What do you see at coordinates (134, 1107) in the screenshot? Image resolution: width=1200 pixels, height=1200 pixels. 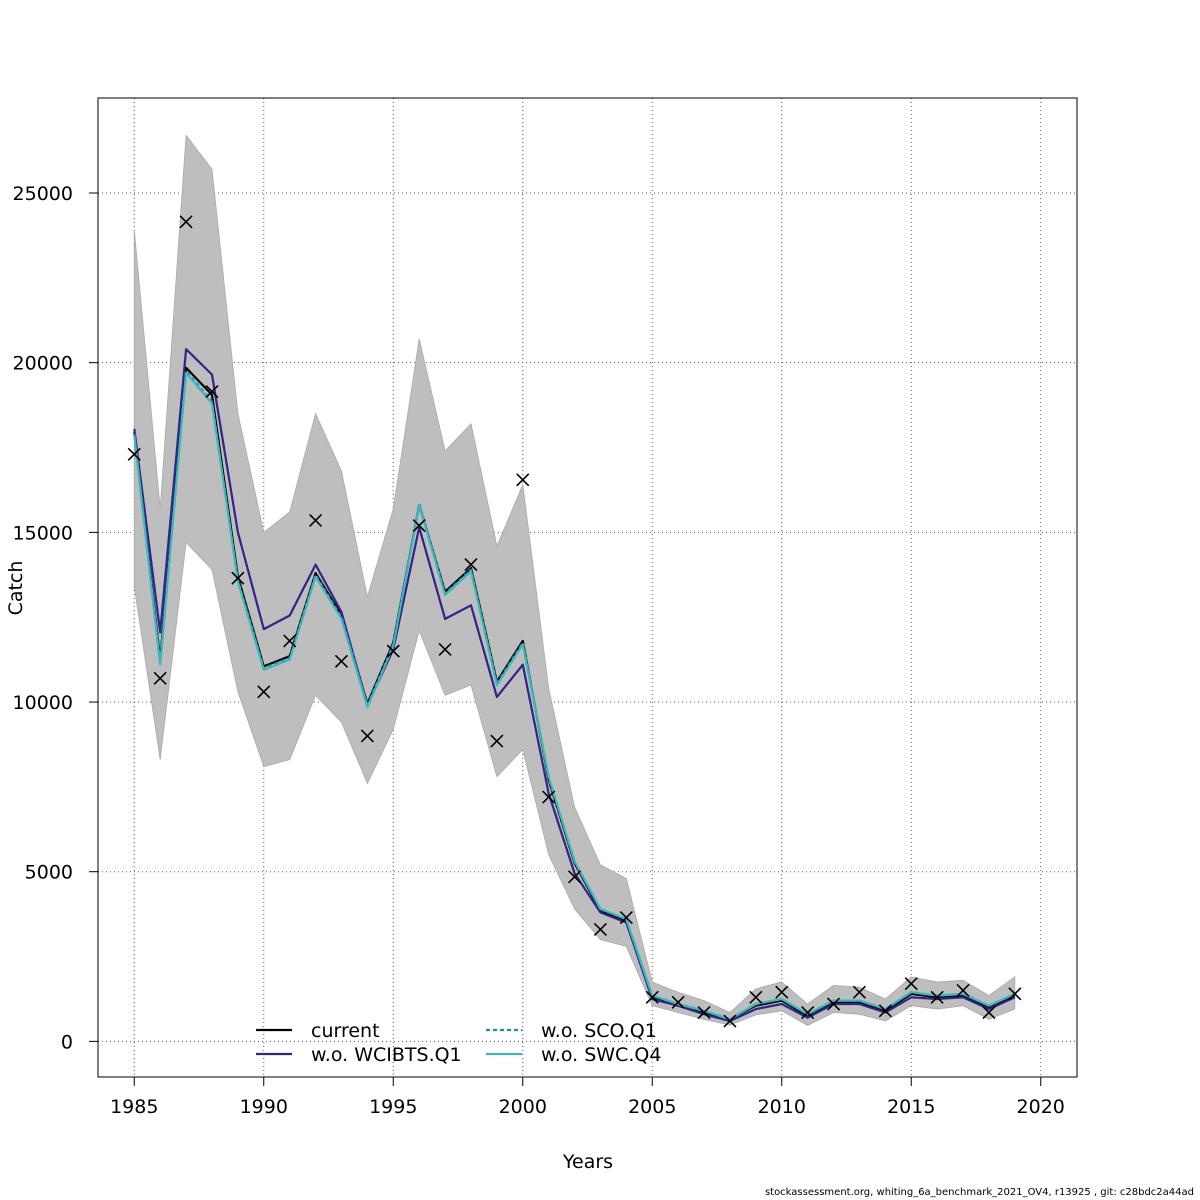 I see `x-tick-label-1985: 1985` at bounding box center [134, 1107].